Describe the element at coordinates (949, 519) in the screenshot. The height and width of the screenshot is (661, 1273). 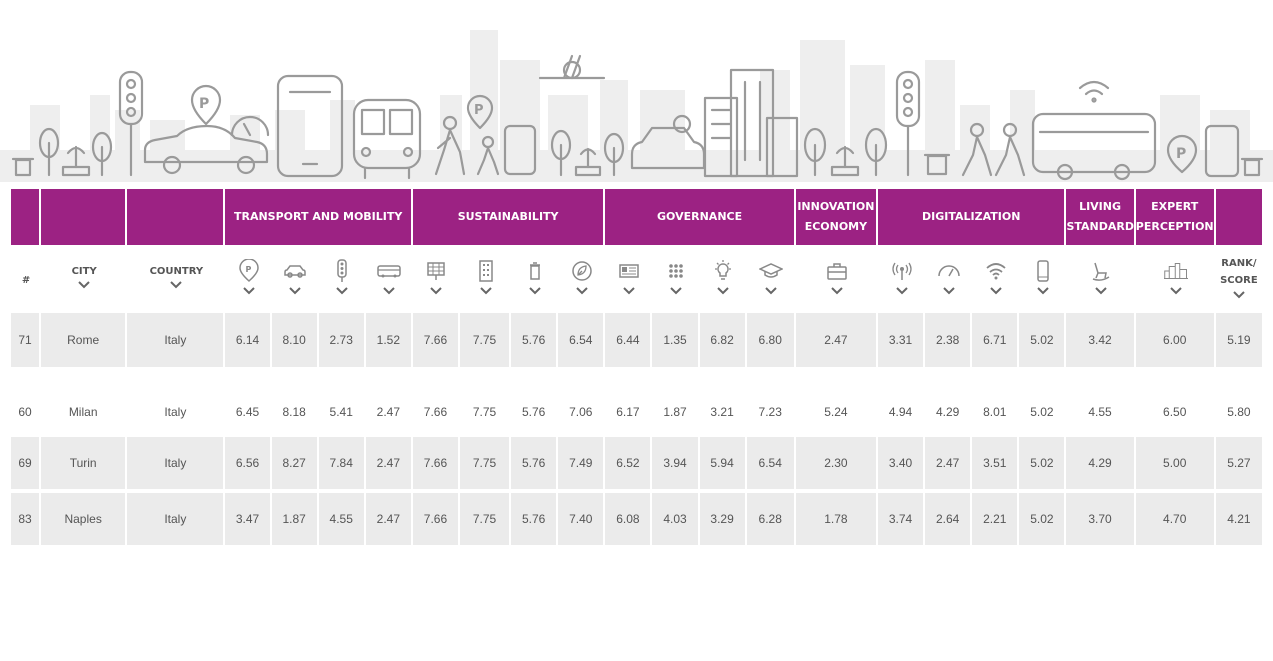
I see `row-value: 2.64` at that location.